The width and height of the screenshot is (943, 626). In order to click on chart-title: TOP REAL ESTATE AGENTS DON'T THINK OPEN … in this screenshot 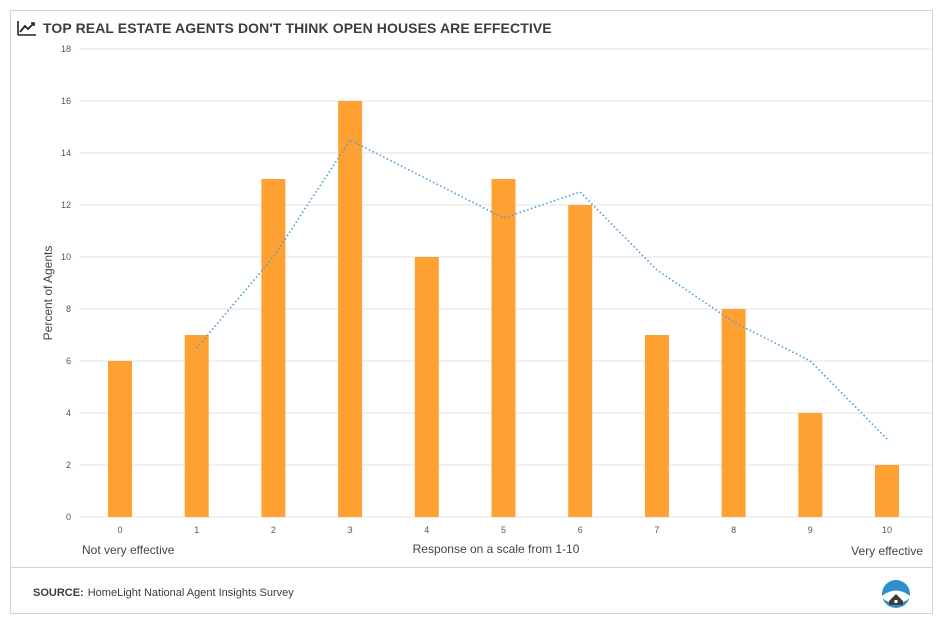, I will do `click(297, 28)`.